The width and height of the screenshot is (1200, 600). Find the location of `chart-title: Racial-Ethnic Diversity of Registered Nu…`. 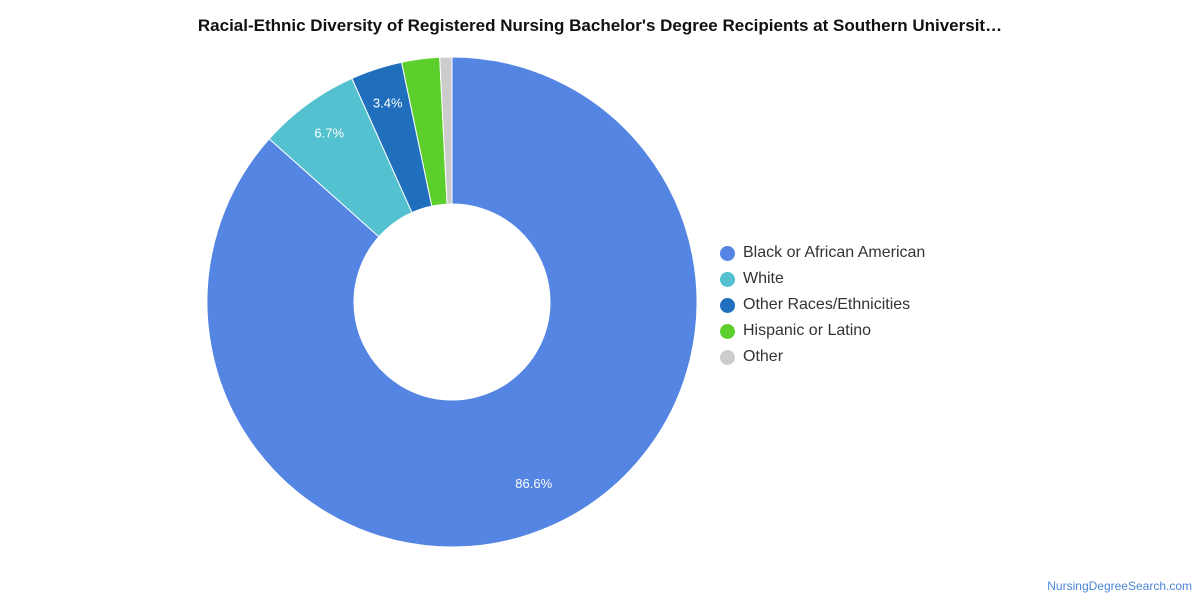

chart-title: Racial-Ethnic Diversity of Registered Nu… is located at coordinates (600, 25).